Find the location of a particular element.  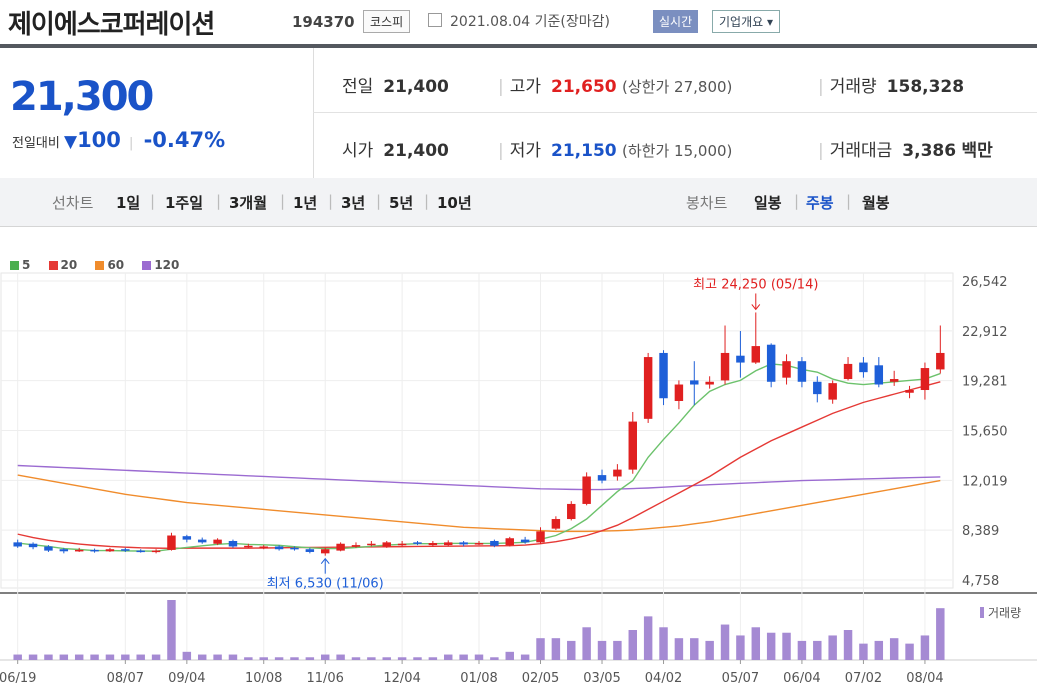

tab-5y: 5년 is located at coordinates (401, 203).